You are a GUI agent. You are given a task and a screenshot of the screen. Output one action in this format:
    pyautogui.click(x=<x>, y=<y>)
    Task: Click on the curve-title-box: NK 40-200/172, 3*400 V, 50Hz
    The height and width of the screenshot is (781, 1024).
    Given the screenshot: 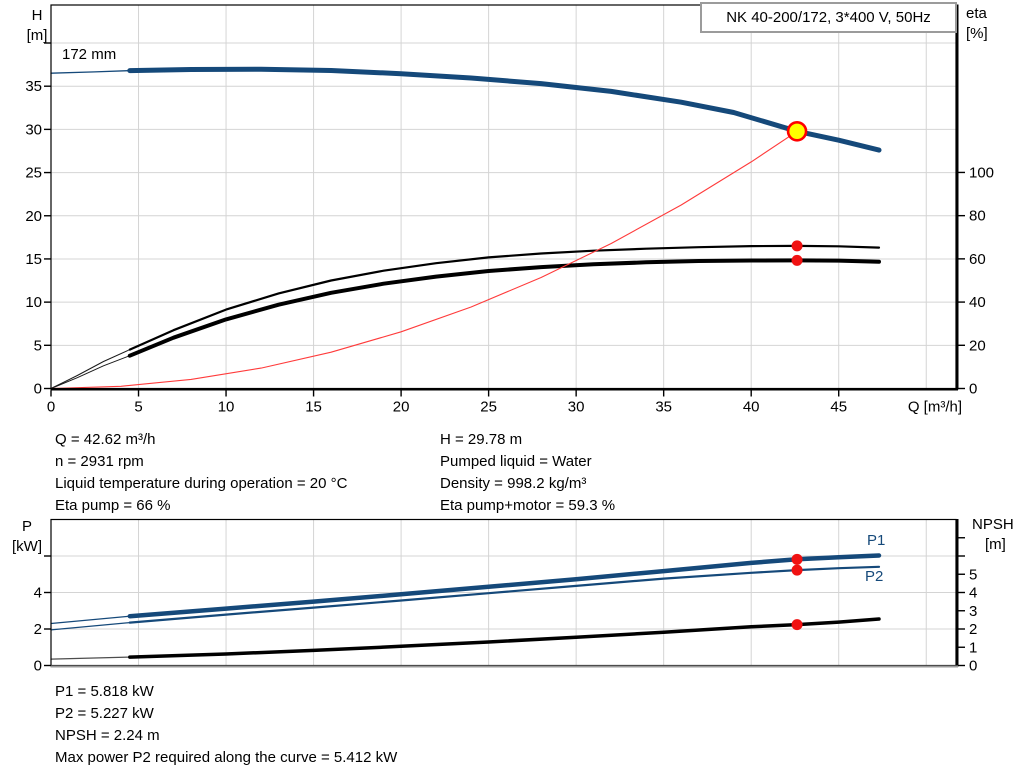 What is the action you would take?
    pyautogui.click(x=828, y=17)
    